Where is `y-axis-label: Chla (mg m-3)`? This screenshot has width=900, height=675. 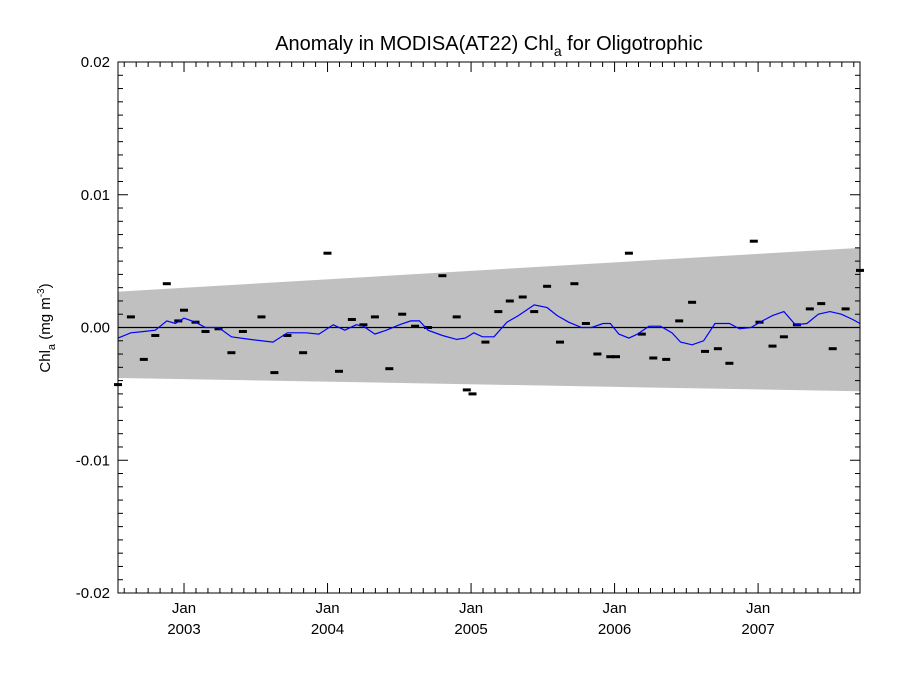 y-axis-label: Chla (mg m-3) is located at coordinates (47, 327).